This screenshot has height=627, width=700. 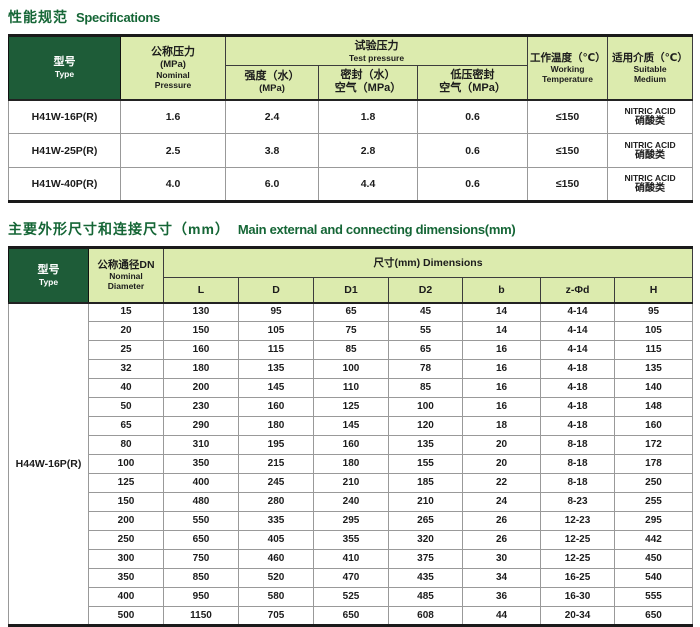 What do you see at coordinates (351, 483) in the screenshot?
I see `dims-table-row: 125 400 245 210 185 22 8-18 250` at bounding box center [351, 483].